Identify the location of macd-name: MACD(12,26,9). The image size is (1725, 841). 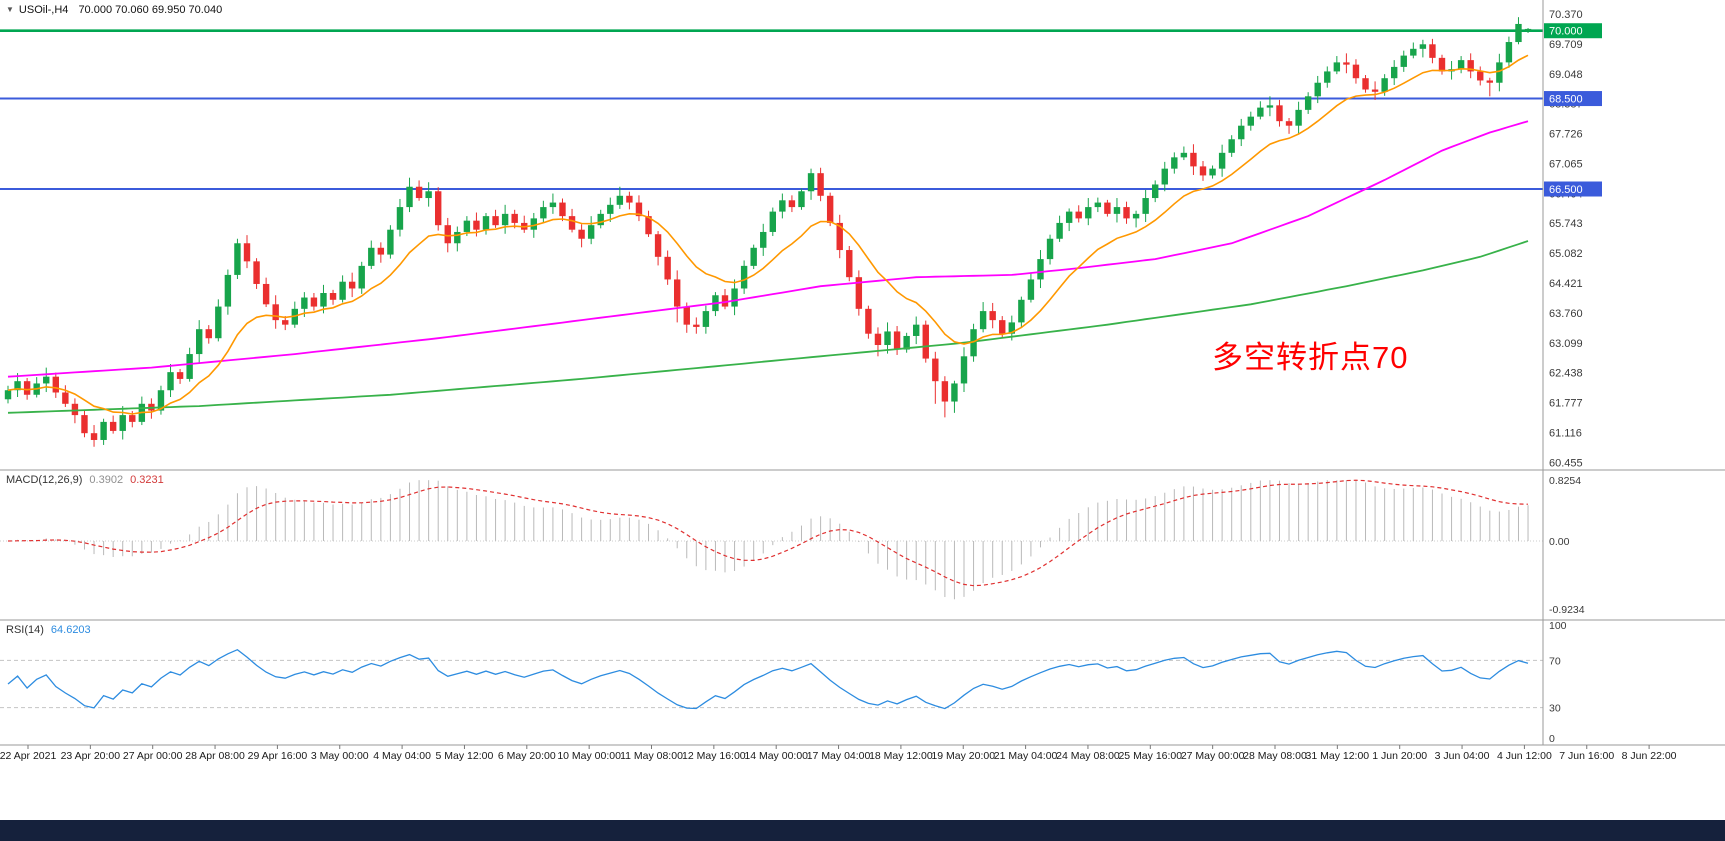
(44, 480).